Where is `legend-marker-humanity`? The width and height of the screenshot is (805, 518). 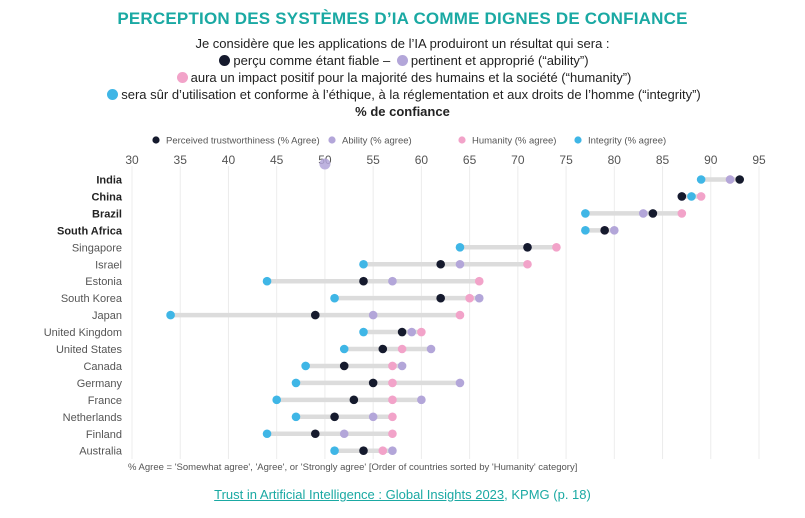
legend-marker-humanity is located at coordinates (462, 140).